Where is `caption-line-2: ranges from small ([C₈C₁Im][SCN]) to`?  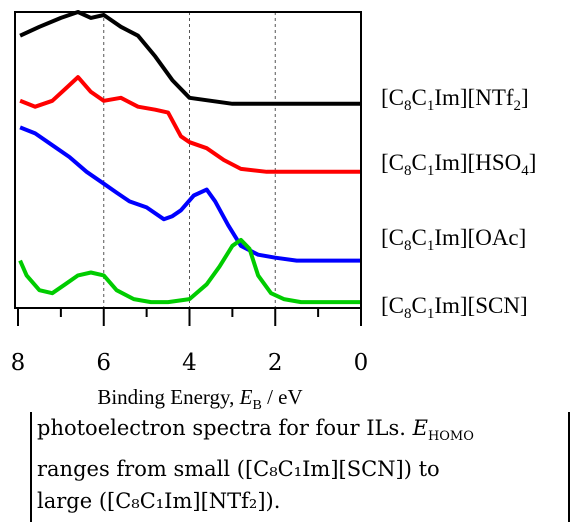
caption-line-2: ranges from small ([C₈C₁Im][SCN]) to is located at coordinates (238, 469).